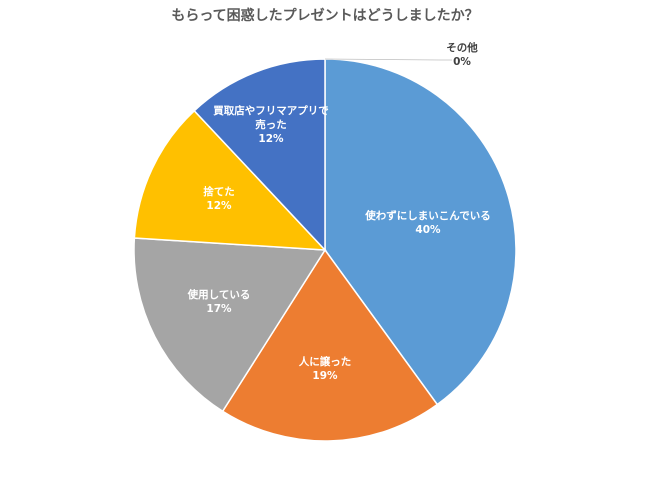 The image size is (650, 479). I want to click on slice-label: 使用している 17%, so click(219, 301).